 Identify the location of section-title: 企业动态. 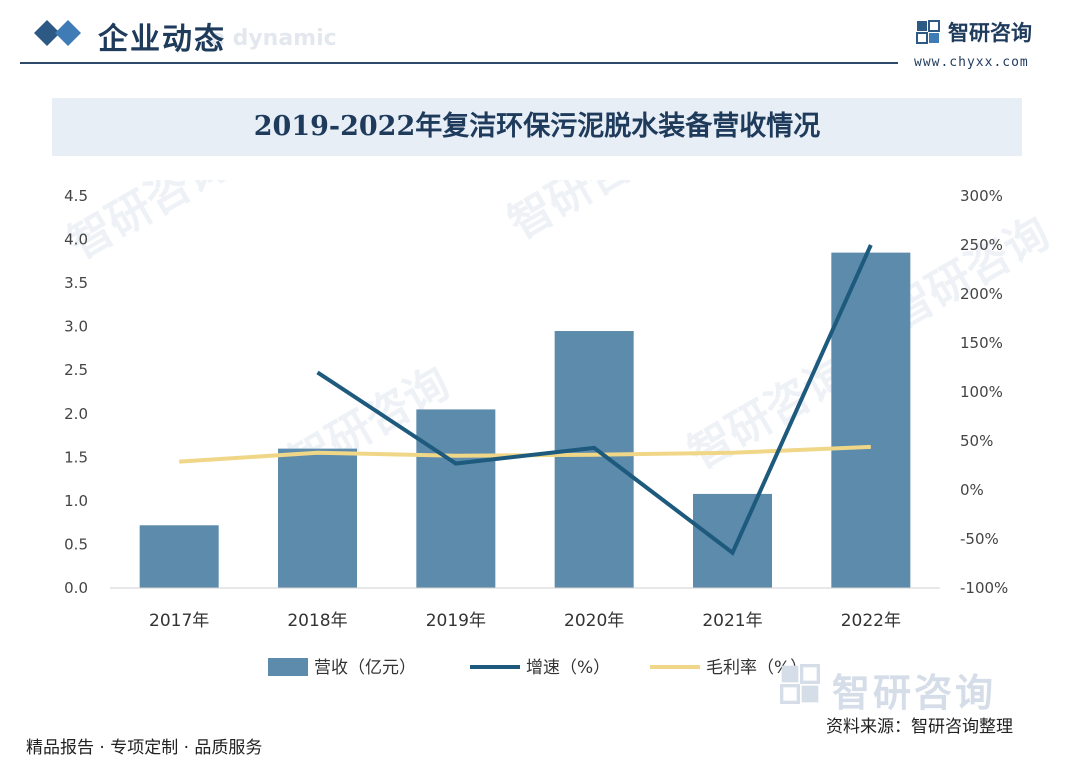
(162, 39).